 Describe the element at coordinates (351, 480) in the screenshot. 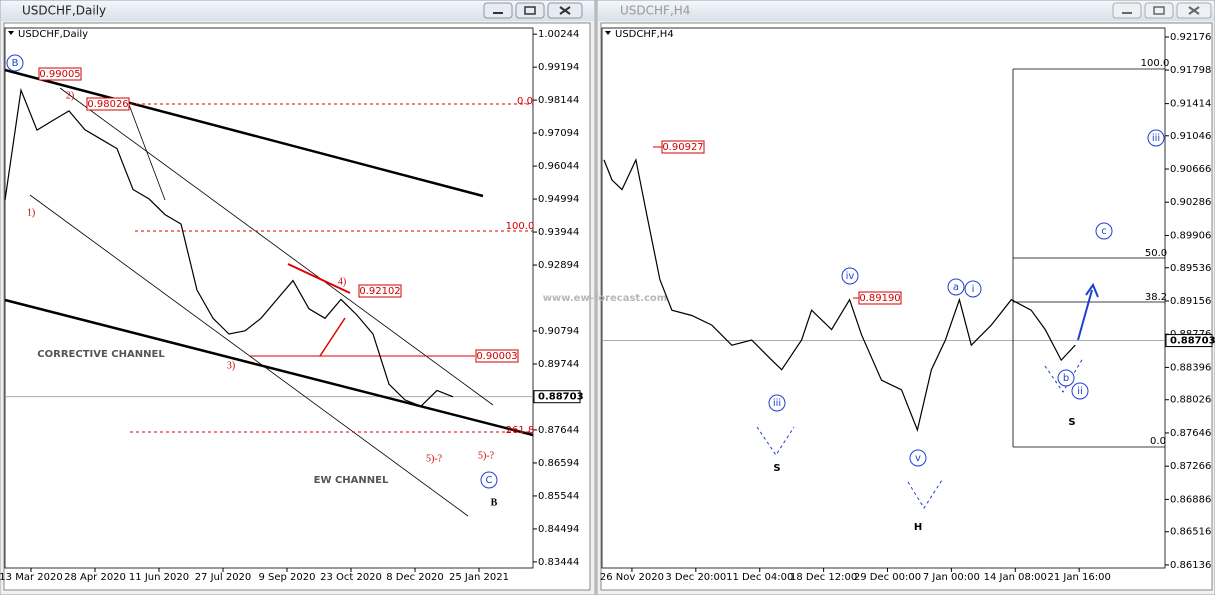

I see `annotation: EW CHANNEL` at that location.